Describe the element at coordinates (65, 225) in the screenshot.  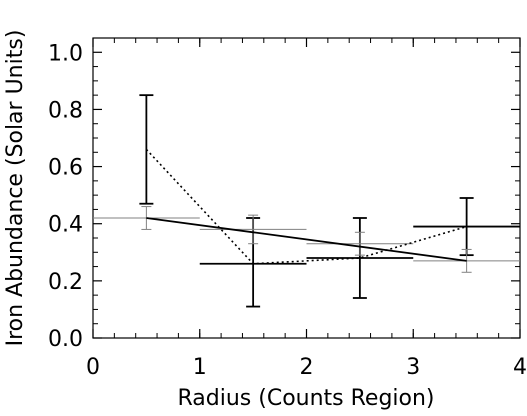
I see `y-tick-label: 0.4` at that location.